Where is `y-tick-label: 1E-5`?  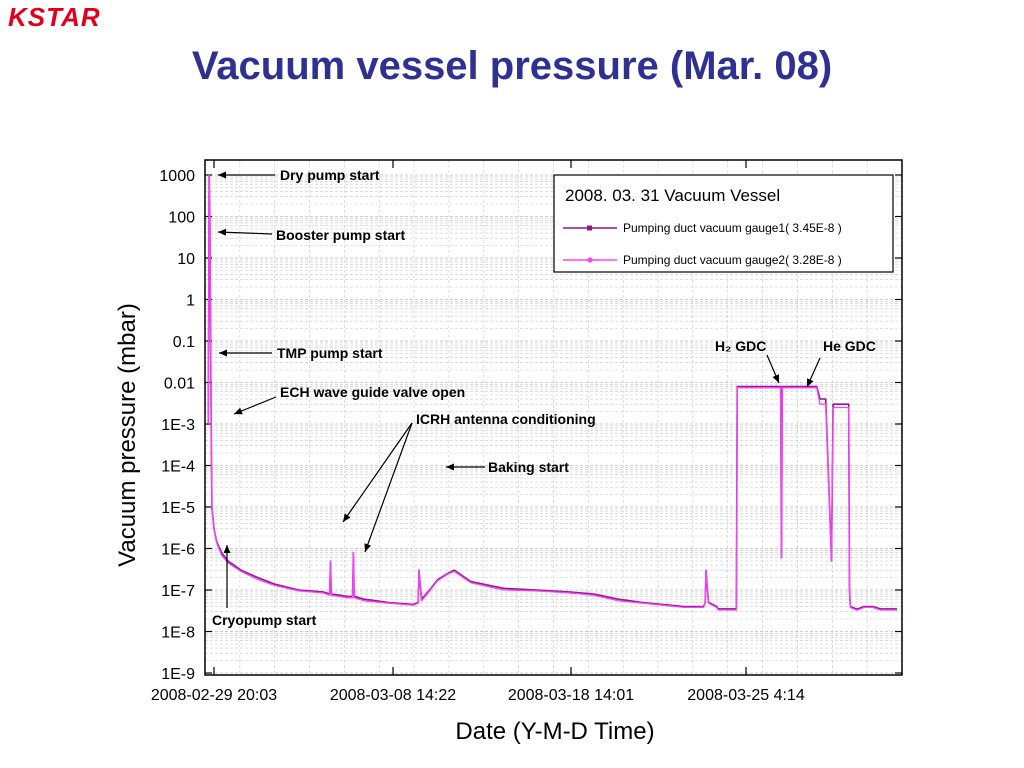
y-tick-label: 1E-5 is located at coordinates (178, 508).